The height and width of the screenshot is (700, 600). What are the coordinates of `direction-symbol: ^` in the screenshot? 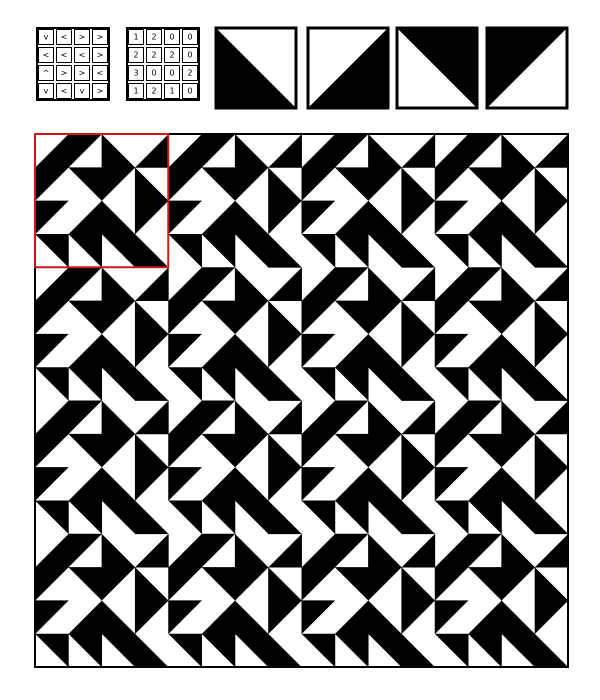 It's located at (46, 73).